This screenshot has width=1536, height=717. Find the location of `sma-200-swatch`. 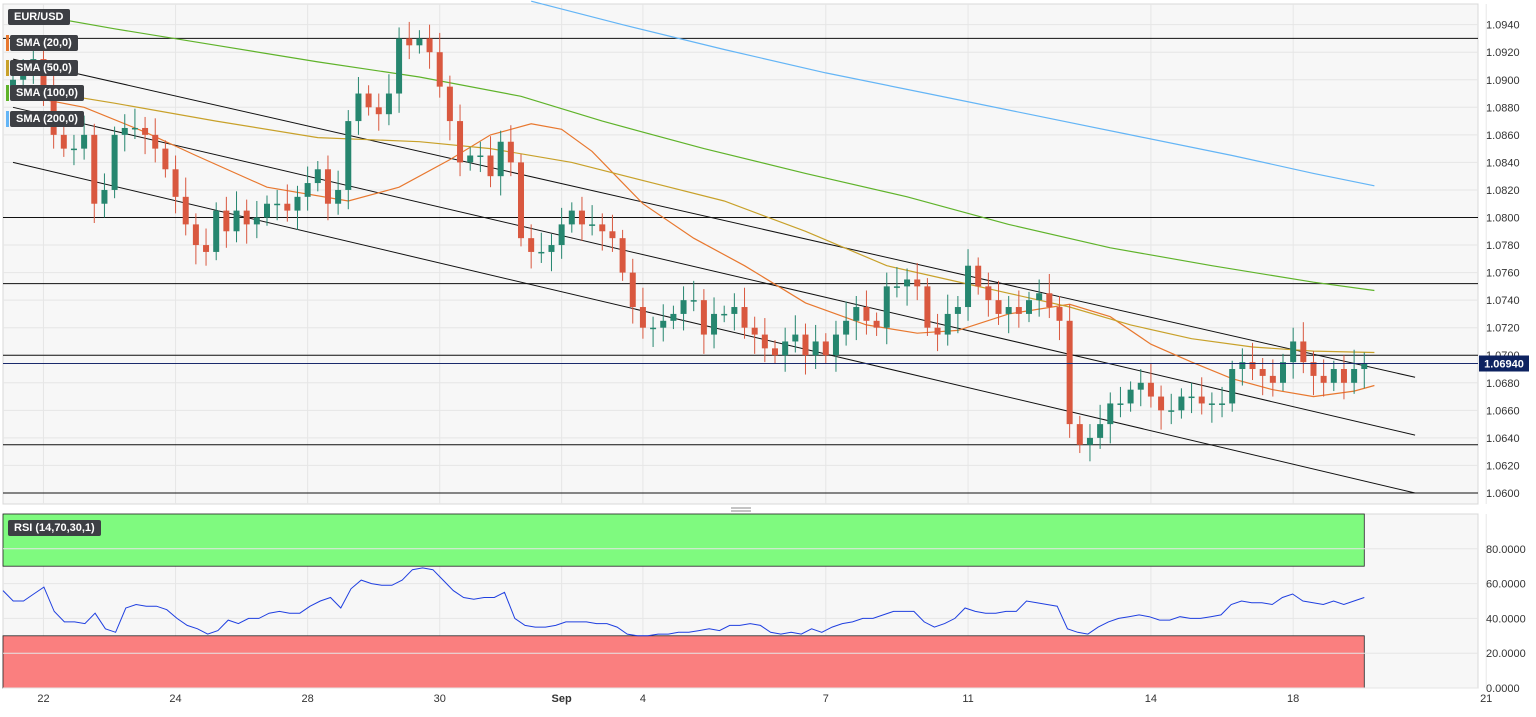

sma-200-swatch is located at coordinates (7, 119).